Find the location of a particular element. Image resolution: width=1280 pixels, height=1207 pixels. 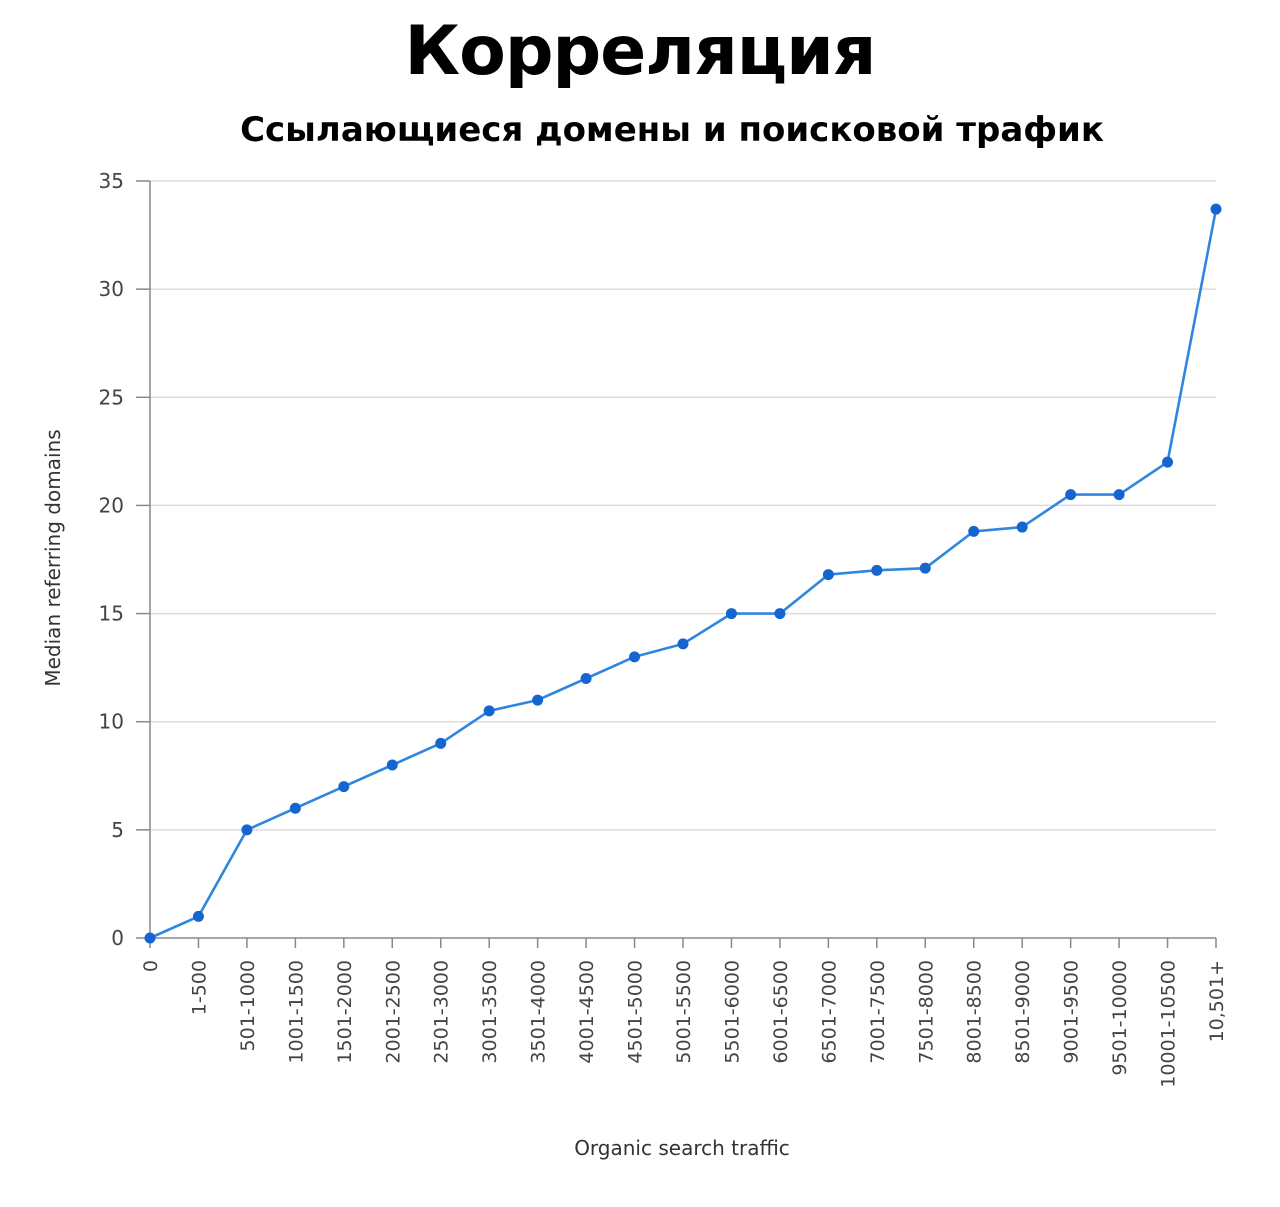

x-tick-label: 4001-4500 is located at coordinates (587, 1012).